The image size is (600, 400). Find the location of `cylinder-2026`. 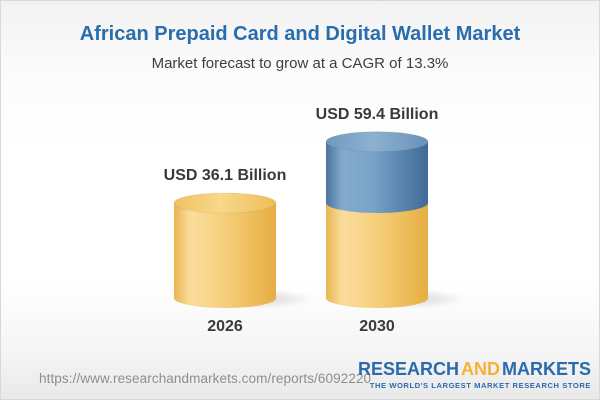

cylinder-2026 is located at coordinates (243, 250).